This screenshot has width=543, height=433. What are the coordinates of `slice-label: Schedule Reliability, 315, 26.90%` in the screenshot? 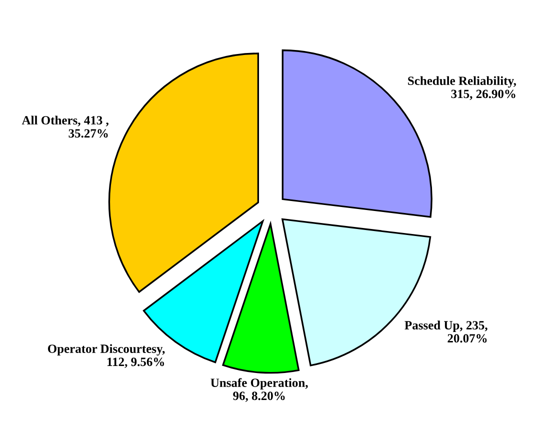 It's located at (462, 88).